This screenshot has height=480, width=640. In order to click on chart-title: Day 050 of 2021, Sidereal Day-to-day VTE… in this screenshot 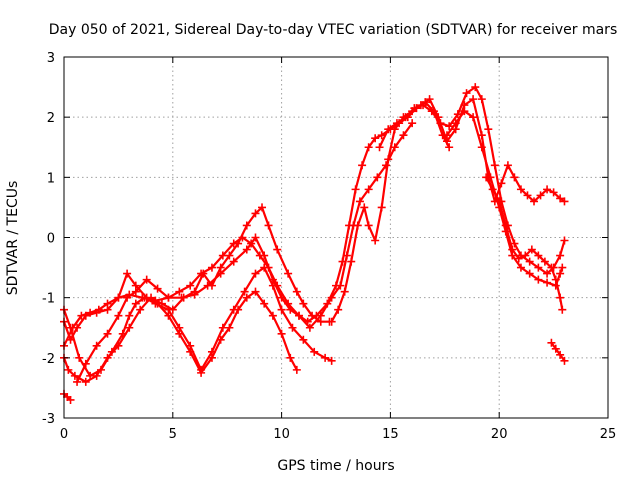, I will do `click(333, 30)`.